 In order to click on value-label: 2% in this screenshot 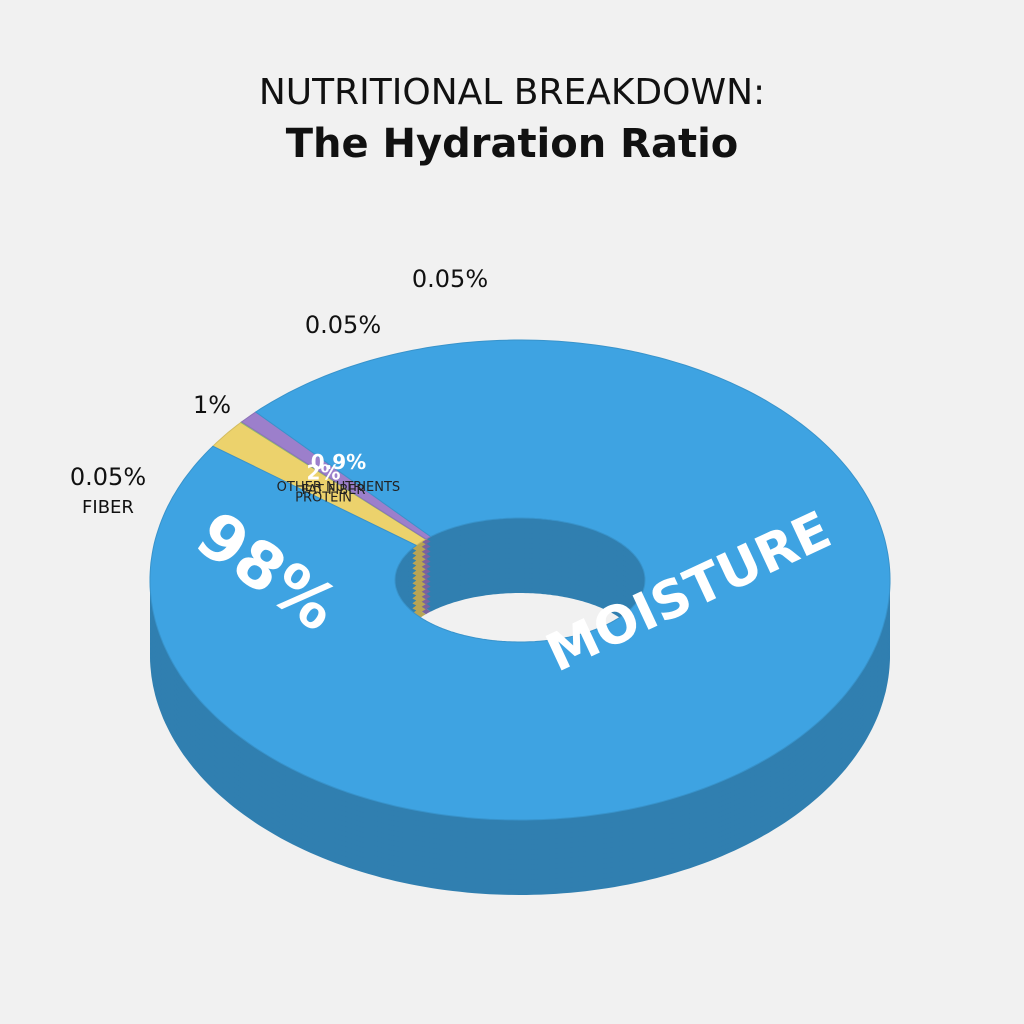, I will do `click(324, 473)`.